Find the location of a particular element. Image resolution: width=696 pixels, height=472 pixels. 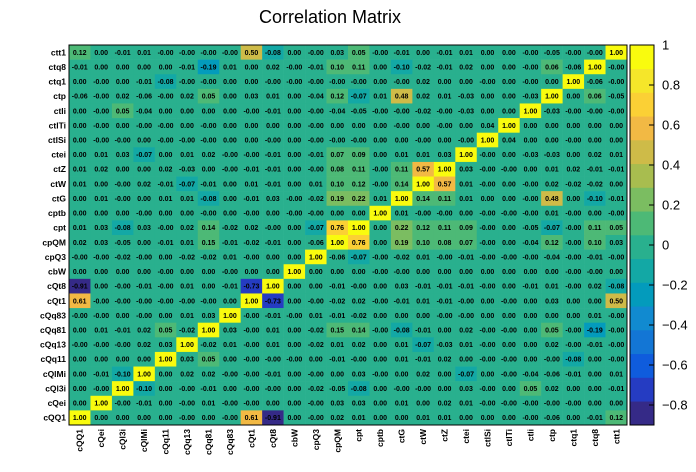

cell-value-label: 0.14 is located at coordinates (209, 228).